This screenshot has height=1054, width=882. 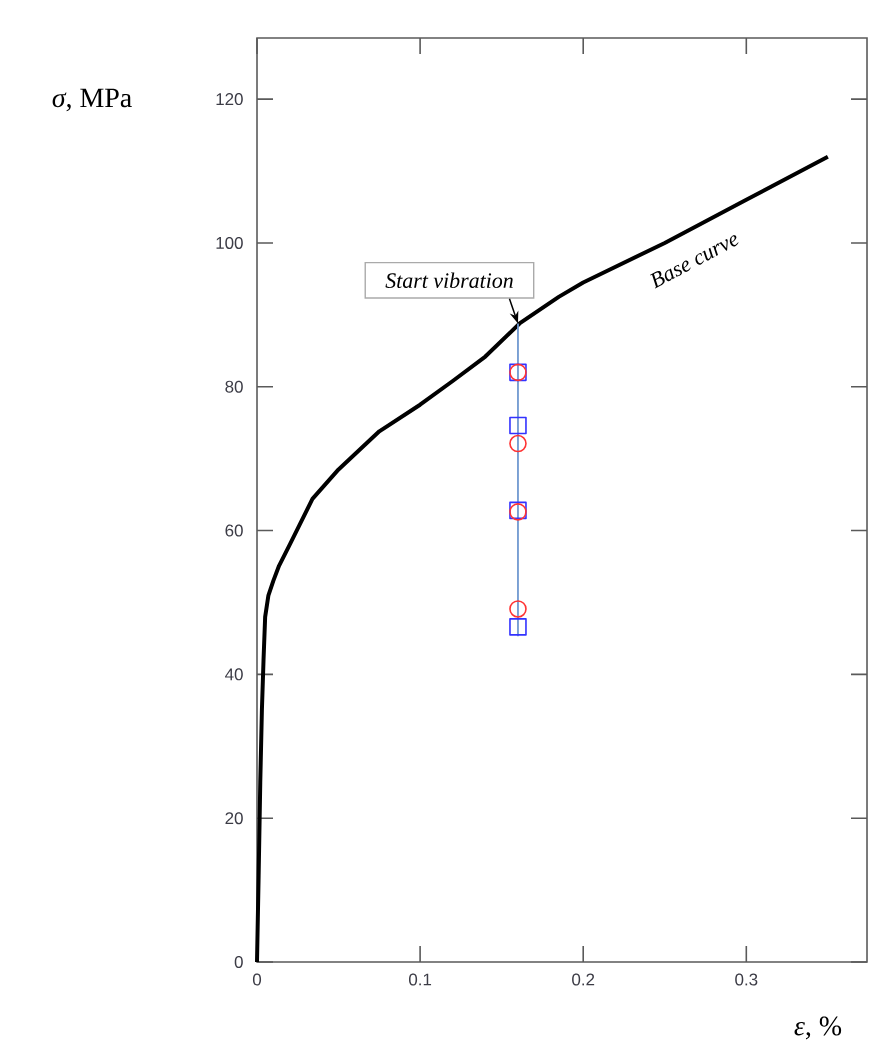 I want to click on annotation: Start vibration, so click(x=449, y=280).